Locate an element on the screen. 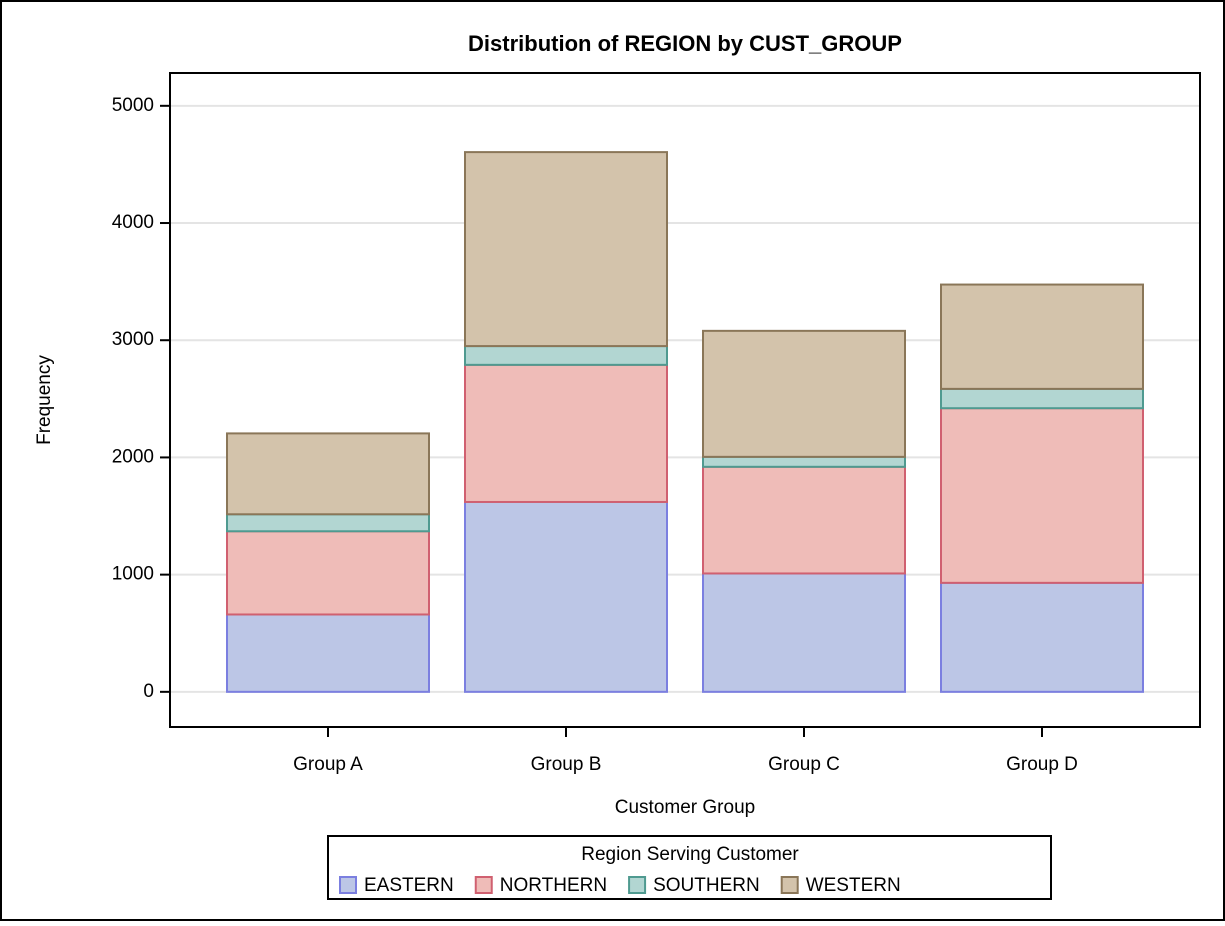 This screenshot has width=1225, height=926. x-tick-label: Group D is located at coordinates (1042, 764).